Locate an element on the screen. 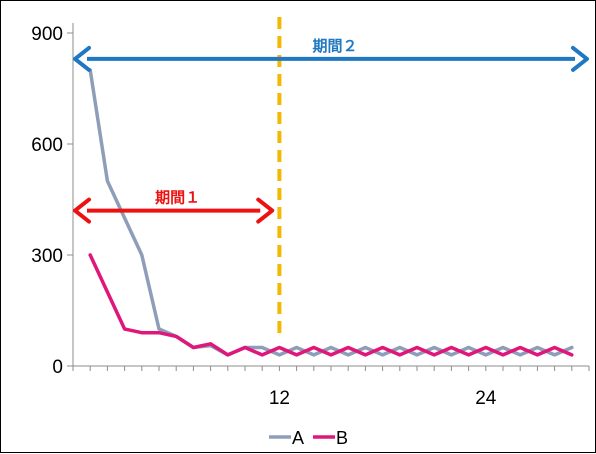 The height and width of the screenshot is (454, 596). x-tick-label-24: 24 is located at coordinates (486, 398).